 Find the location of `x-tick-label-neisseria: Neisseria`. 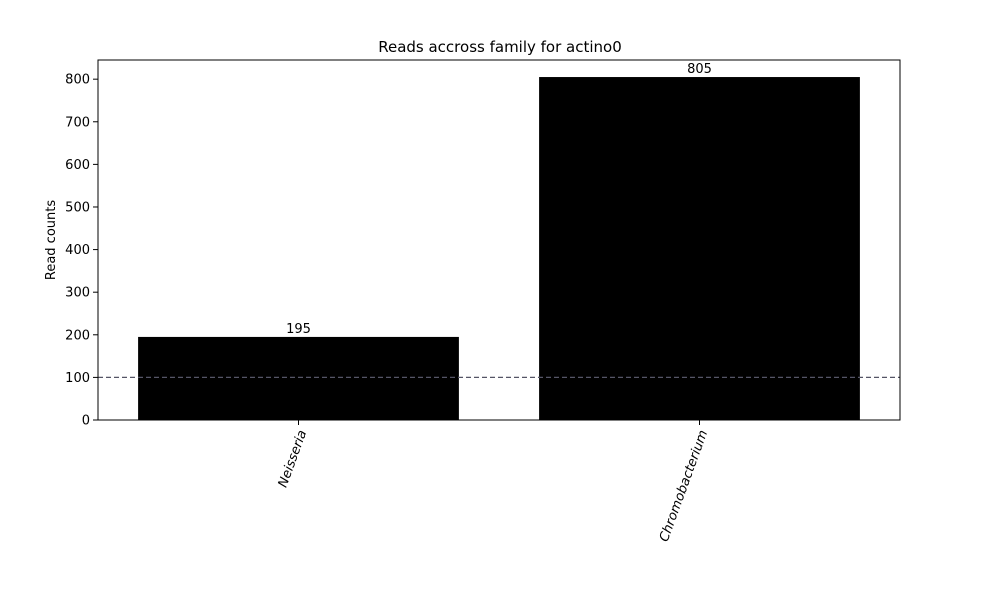

x-tick-label-neisseria: Neisseria is located at coordinates (293, 458).